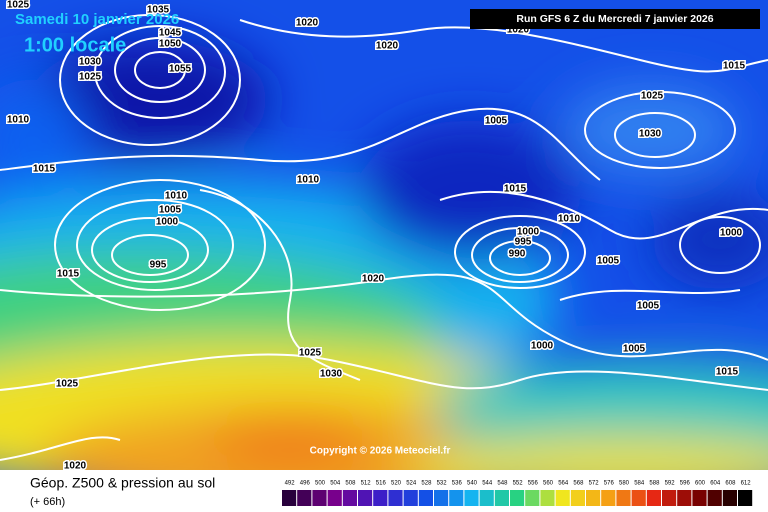 This screenshot has height=512, width=768. Describe the element at coordinates (715, 484) in the screenshot. I see `colorbar-label: 604` at that location.